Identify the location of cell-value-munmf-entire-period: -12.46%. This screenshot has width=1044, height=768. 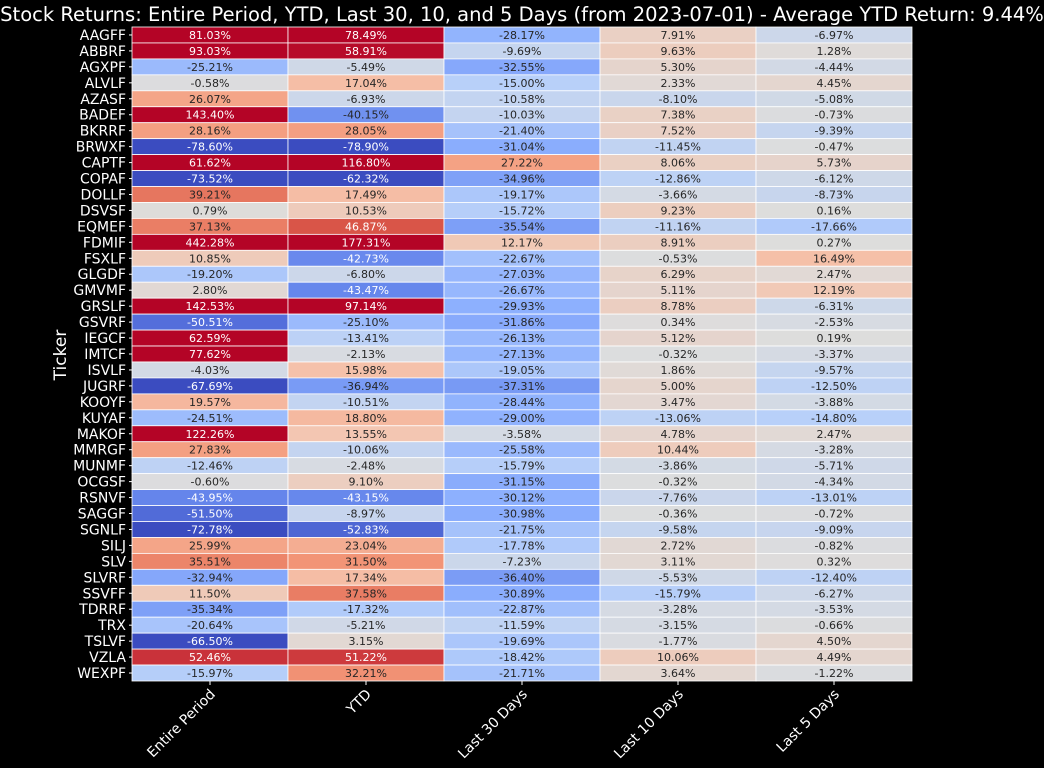
(210, 466).